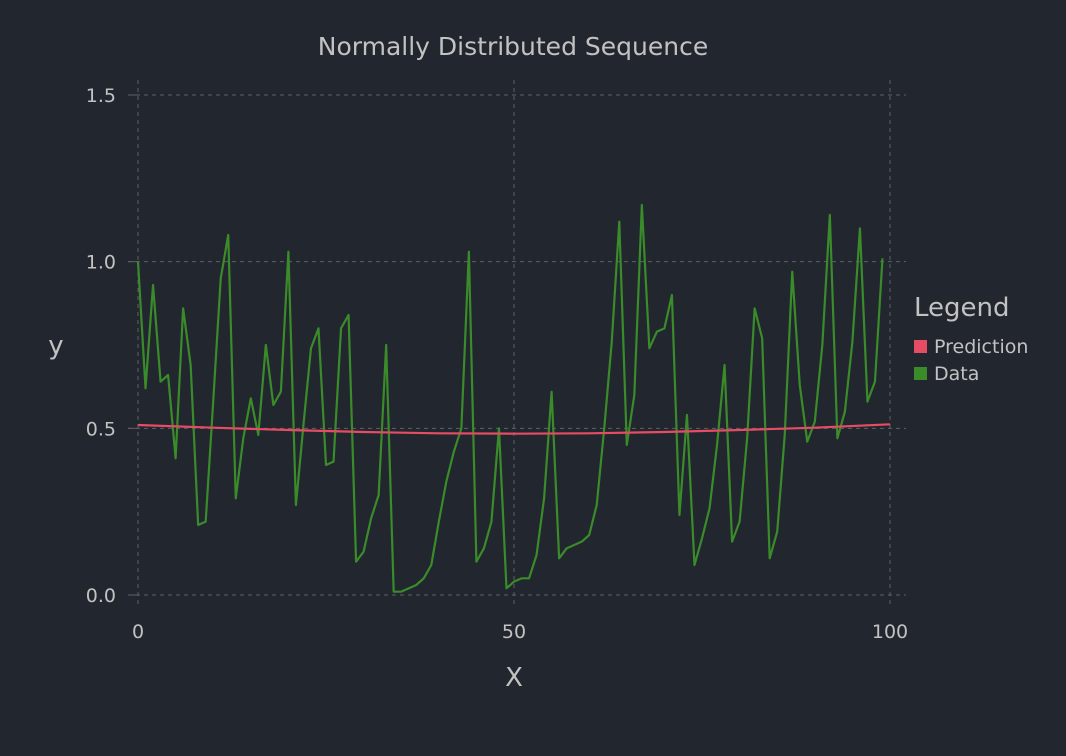 This screenshot has height=756, width=1066. What do you see at coordinates (962, 308) in the screenshot?
I see `legend-title: Legend` at bounding box center [962, 308].